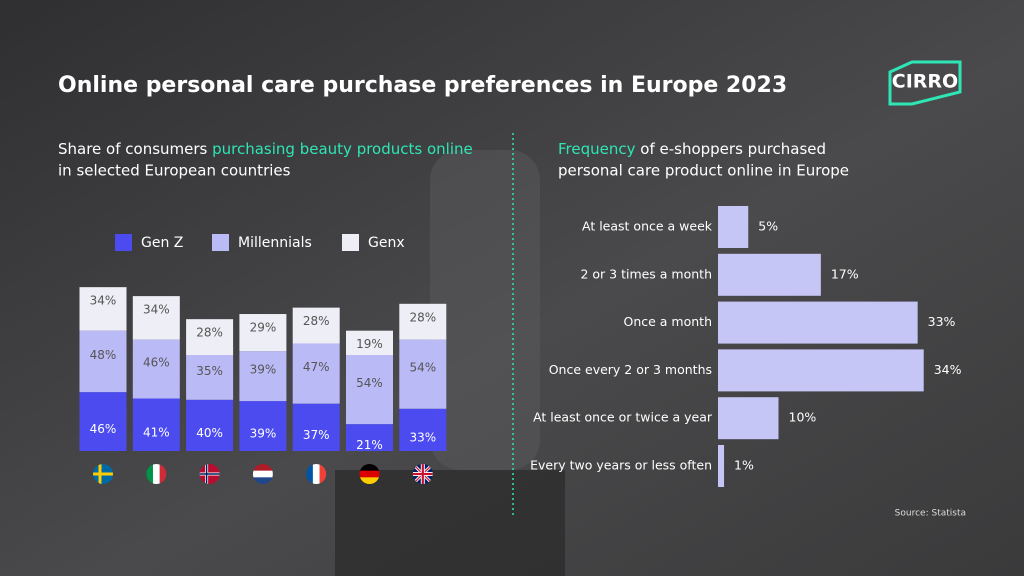 The width and height of the screenshot is (1024, 580). What do you see at coordinates (209, 433) in the screenshot?
I see `value-label: 40%` at bounding box center [209, 433].